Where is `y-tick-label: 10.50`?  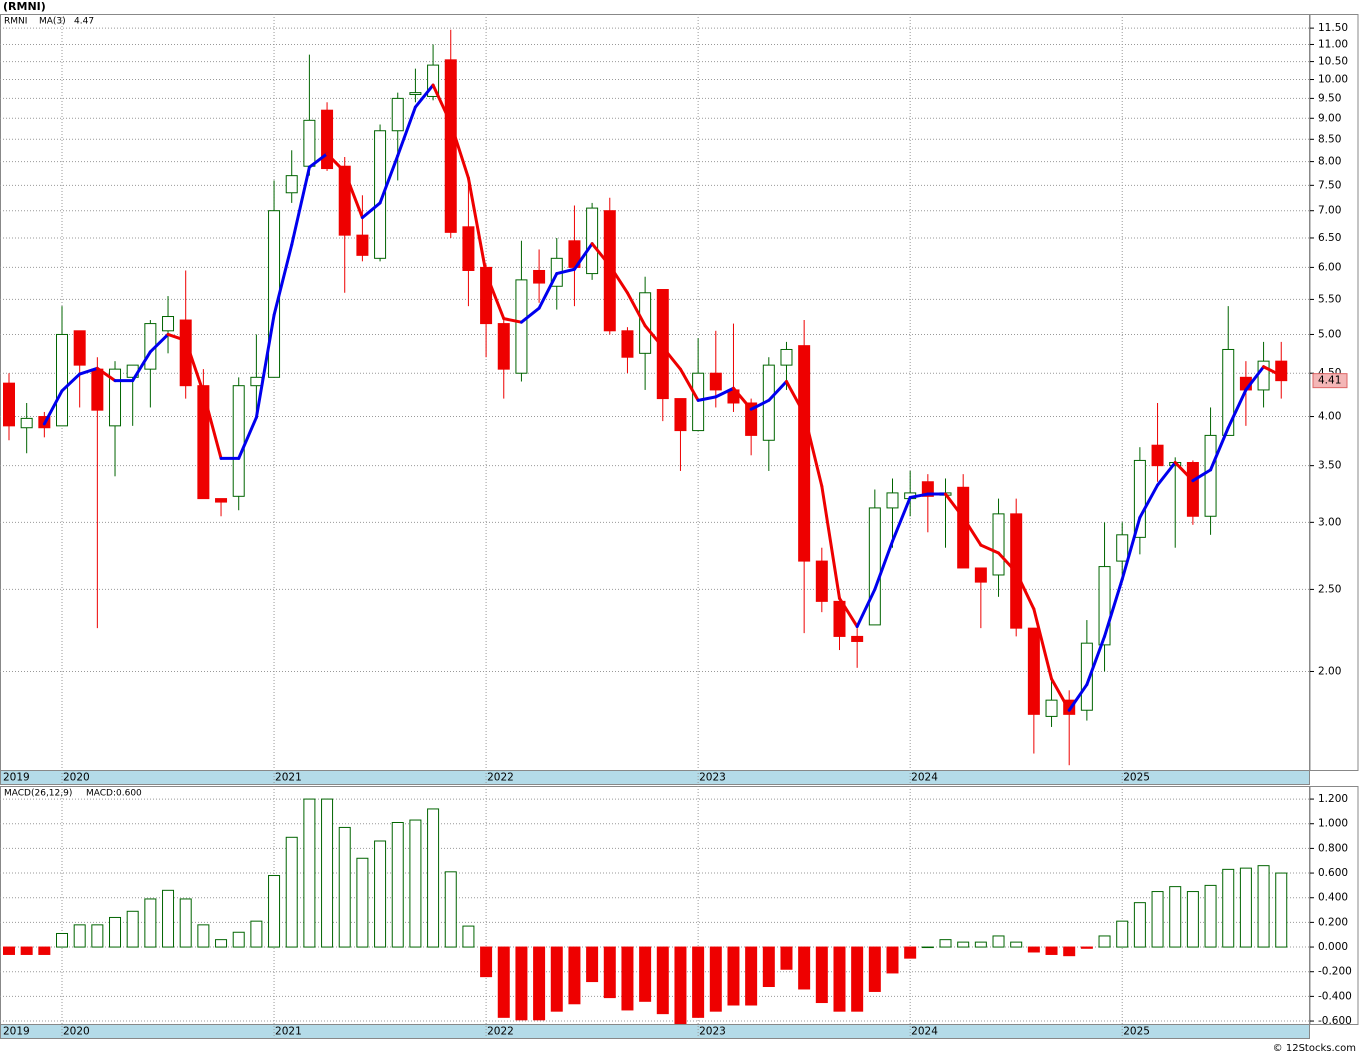
y-tick-label: 10.50 is located at coordinates (1333, 62).